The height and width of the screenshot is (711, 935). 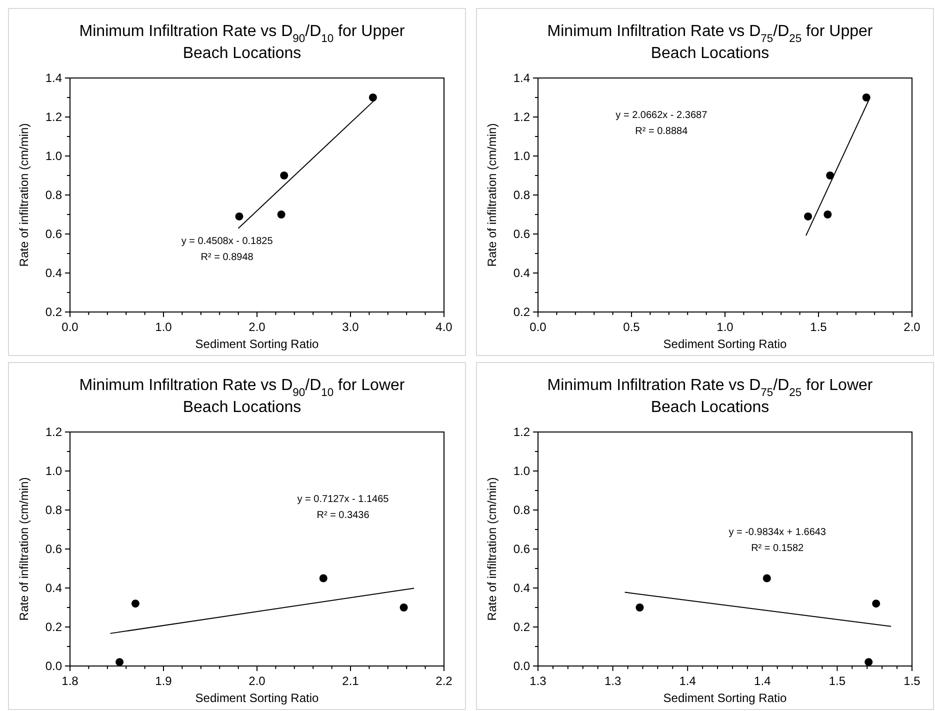 I want to click on annotation: R² = 0.3436, so click(x=343, y=516).